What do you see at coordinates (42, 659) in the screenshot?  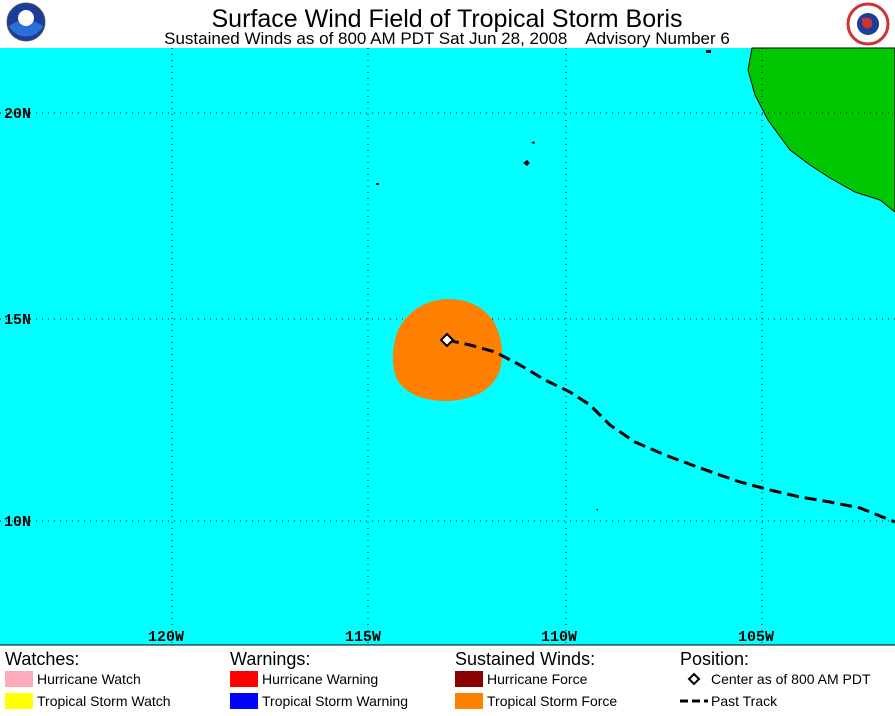 I see `legend-heading: Watches:` at bounding box center [42, 659].